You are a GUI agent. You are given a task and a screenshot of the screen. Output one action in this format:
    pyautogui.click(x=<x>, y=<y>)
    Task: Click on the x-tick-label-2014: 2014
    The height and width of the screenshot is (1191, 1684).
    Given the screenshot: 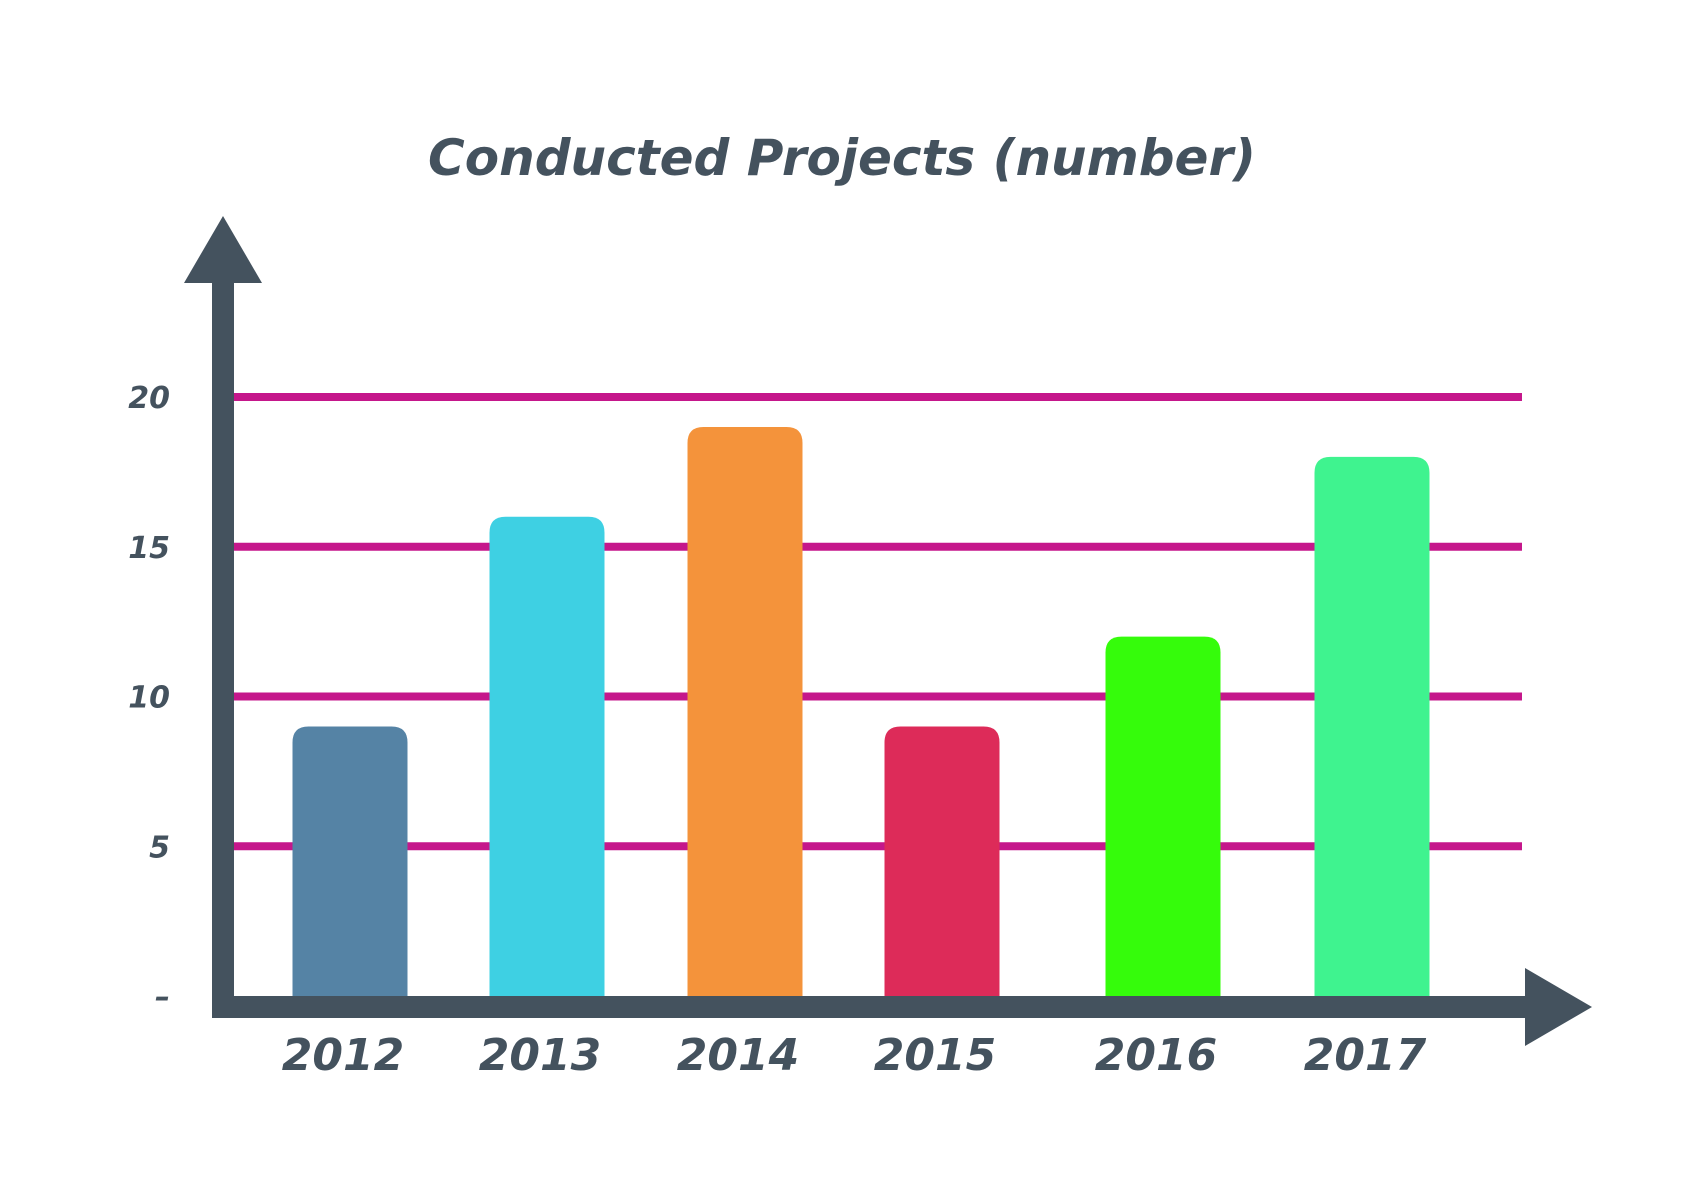 What is the action you would take?
    pyautogui.click(x=738, y=1055)
    